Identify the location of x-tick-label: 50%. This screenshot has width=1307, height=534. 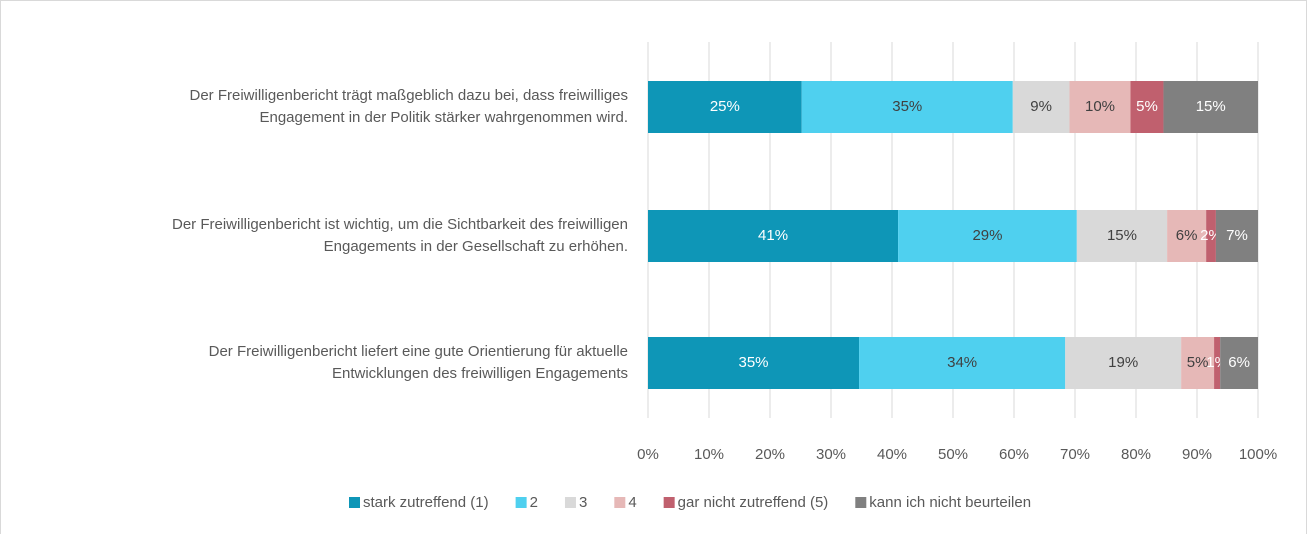
(953, 454).